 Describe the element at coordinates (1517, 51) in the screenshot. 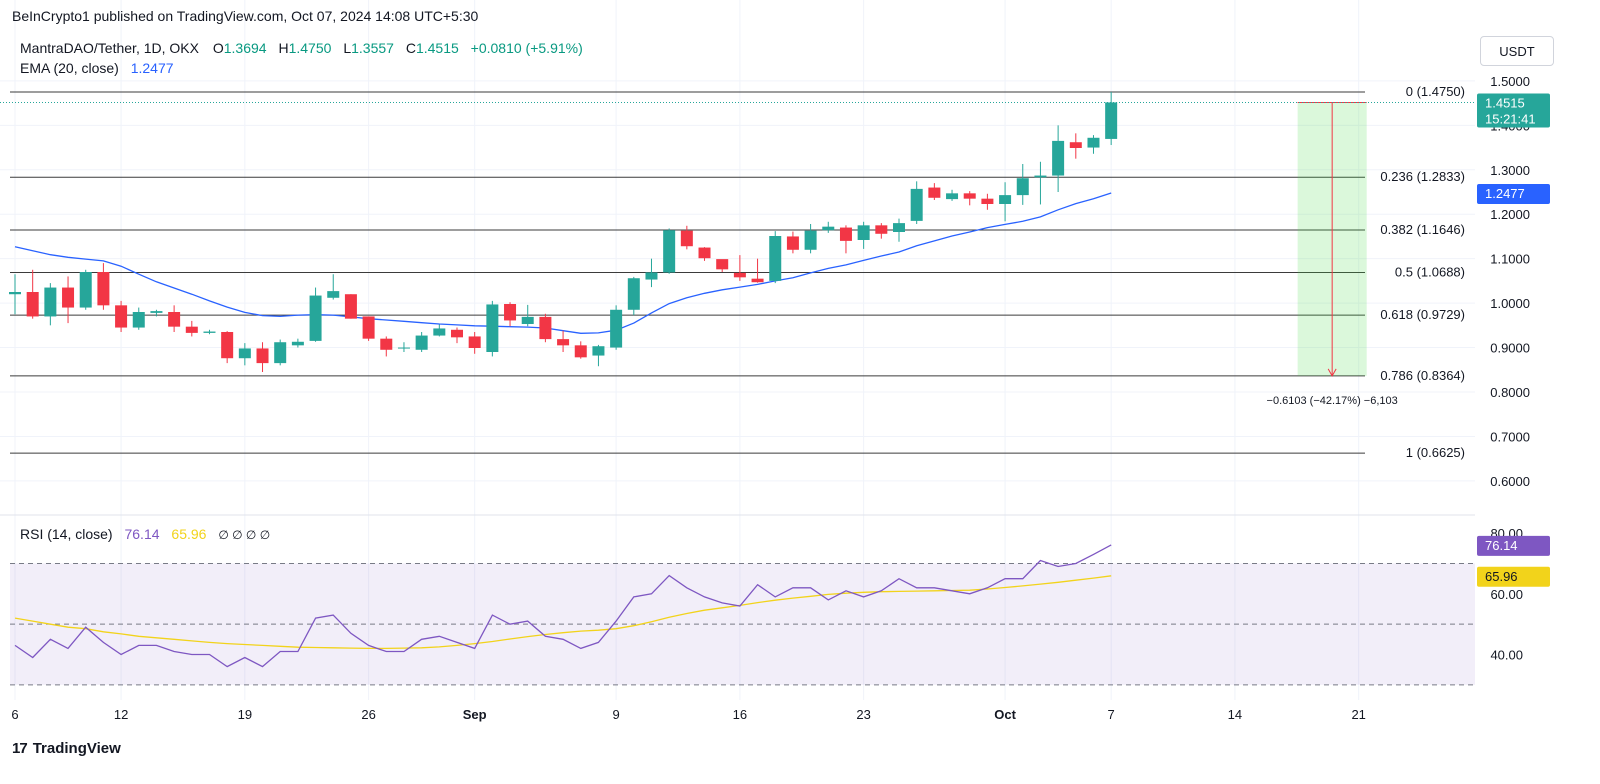

I see `currency-unit-selector: USDT` at that location.